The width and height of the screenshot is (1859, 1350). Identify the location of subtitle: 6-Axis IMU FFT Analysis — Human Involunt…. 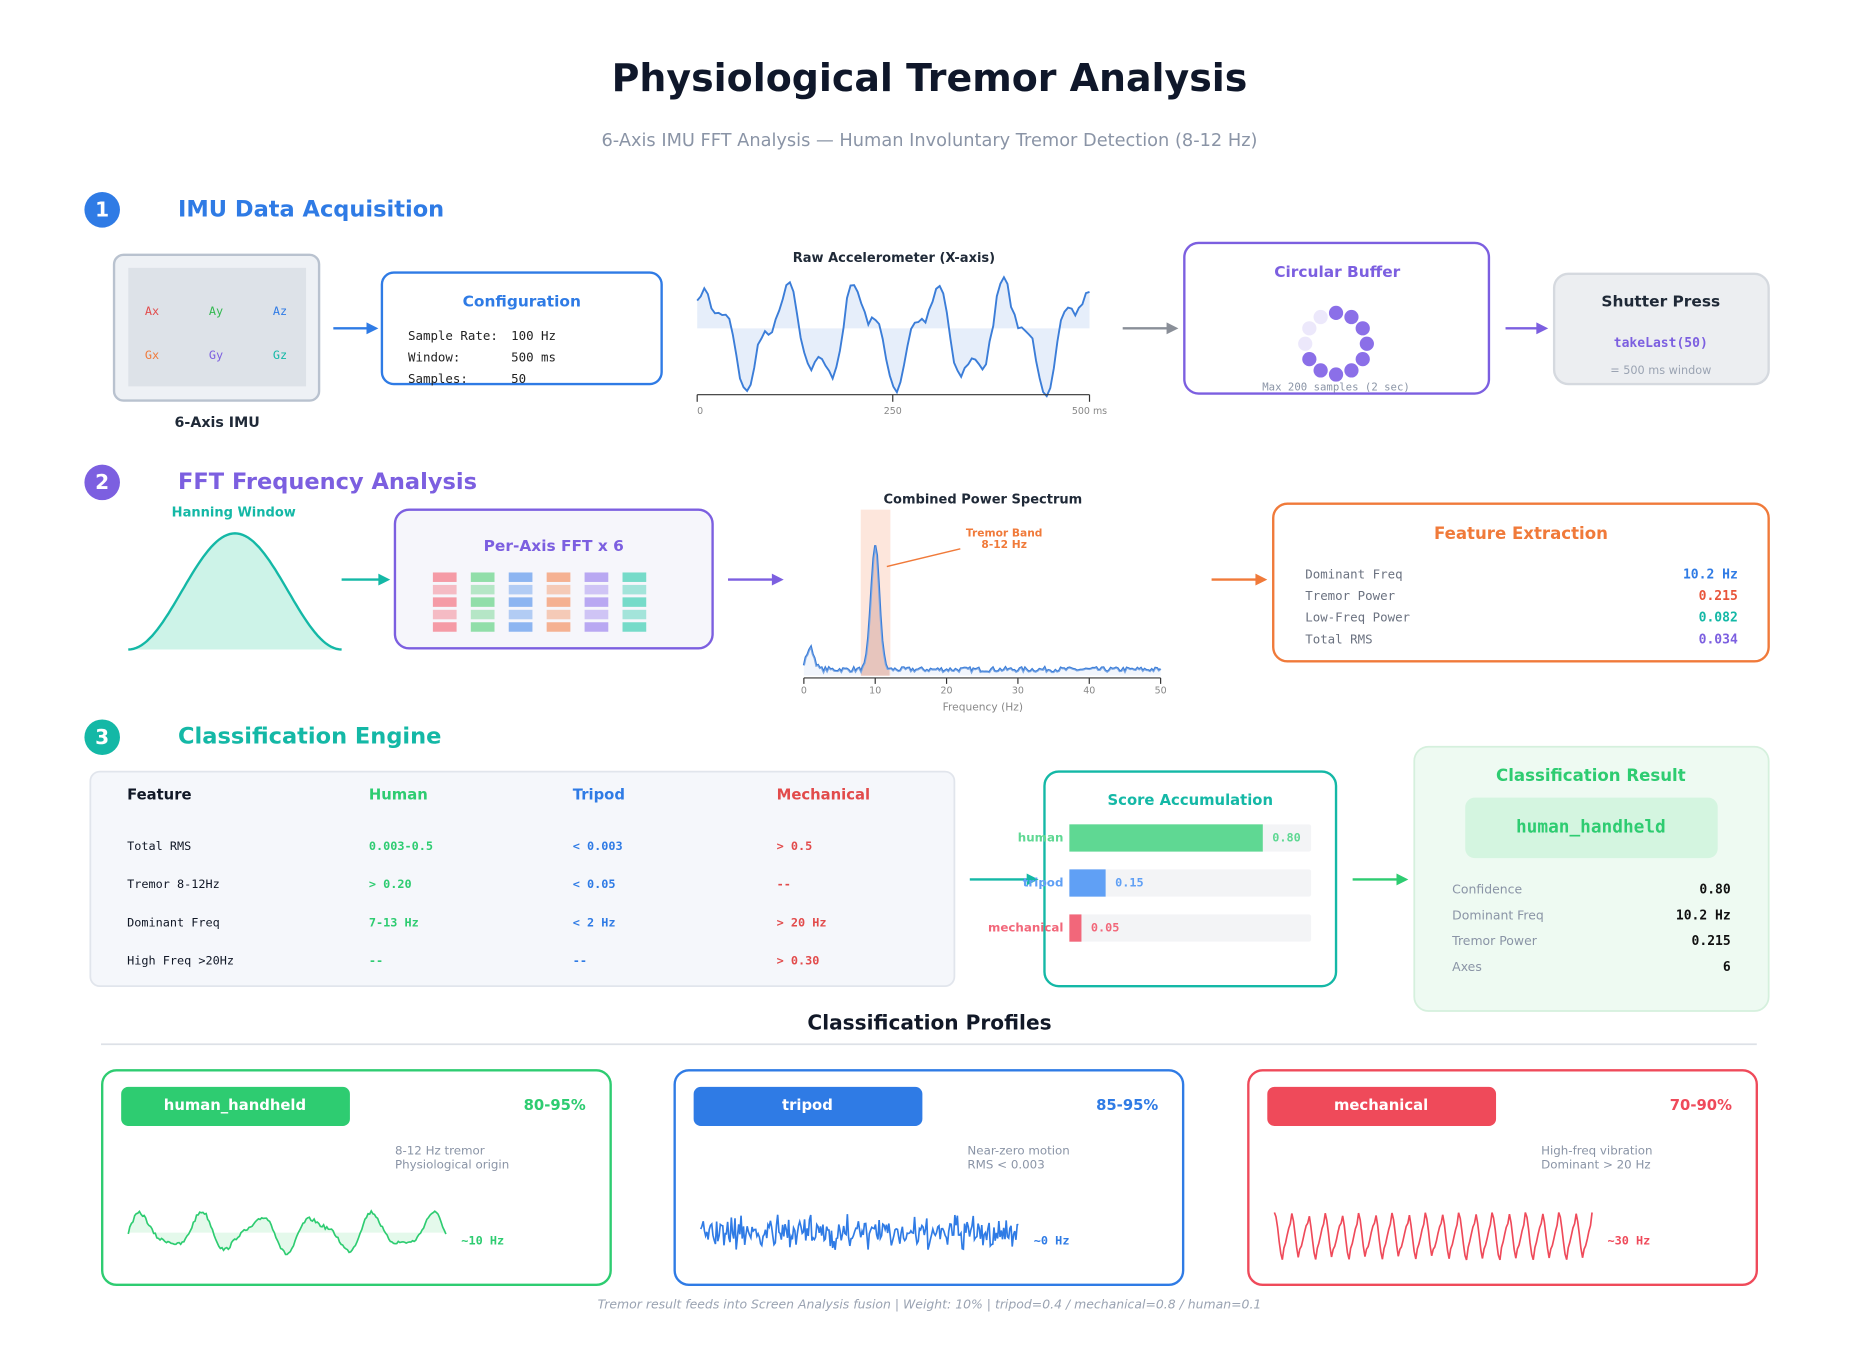
(930, 141).